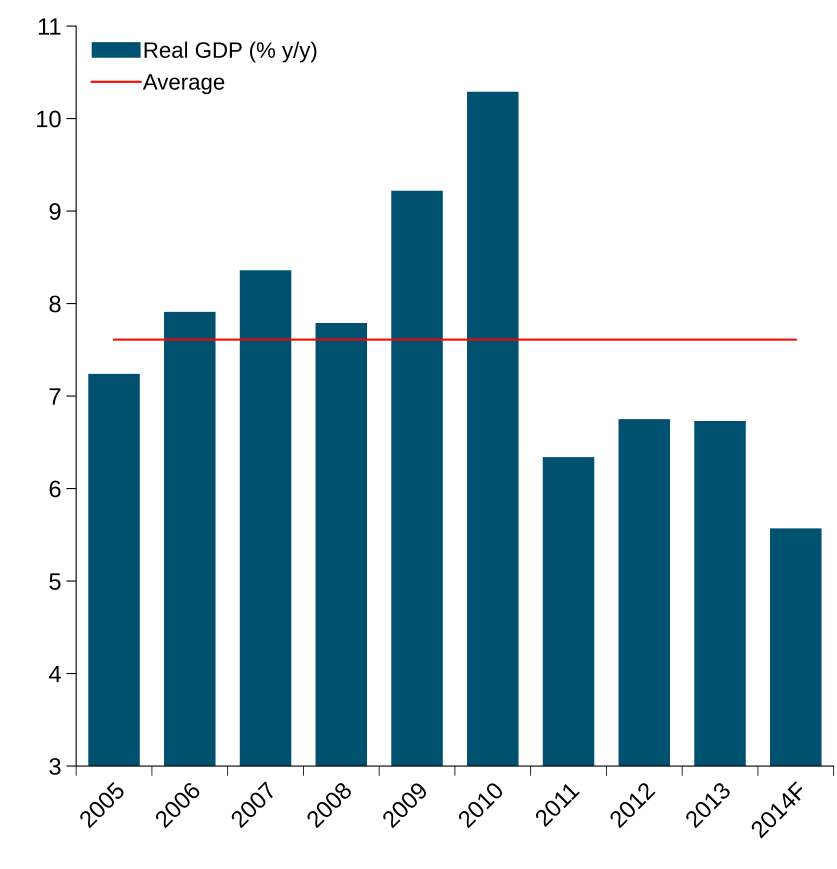  Describe the element at coordinates (55, 766) in the screenshot. I see `y-tick-label: 3` at that location.